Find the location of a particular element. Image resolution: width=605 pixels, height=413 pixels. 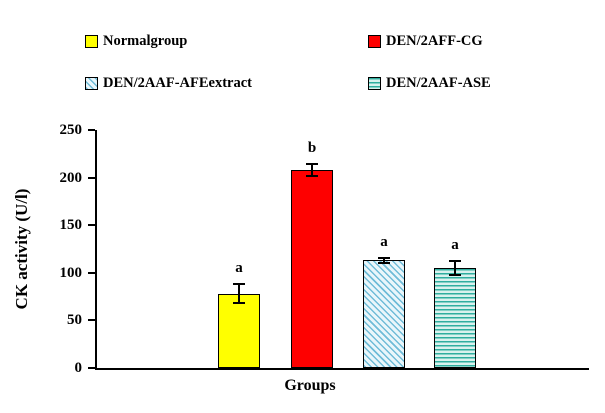

legend-item: DEN/2AAF-ASE is located at coordinates (429, 83).